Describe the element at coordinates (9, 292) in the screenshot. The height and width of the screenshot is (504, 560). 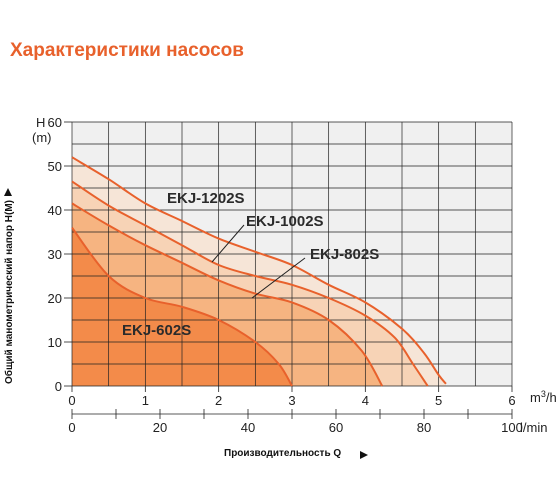
I see `y-axis-title: Общий манометрический напор H(M)` at that location.